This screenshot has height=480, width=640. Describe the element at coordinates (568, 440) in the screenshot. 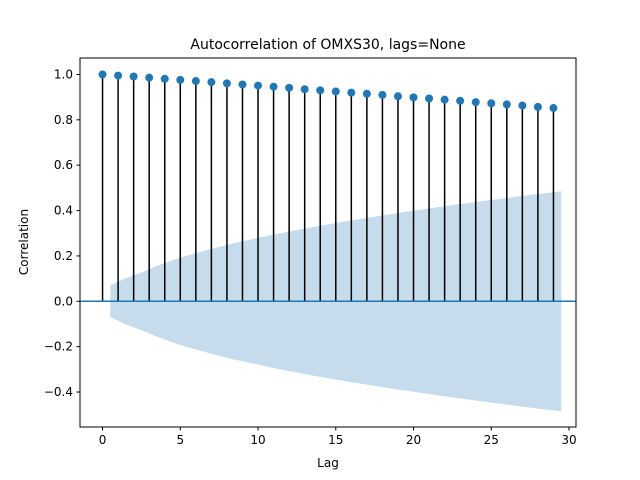

I see `x-tick-label: 30` at that location.